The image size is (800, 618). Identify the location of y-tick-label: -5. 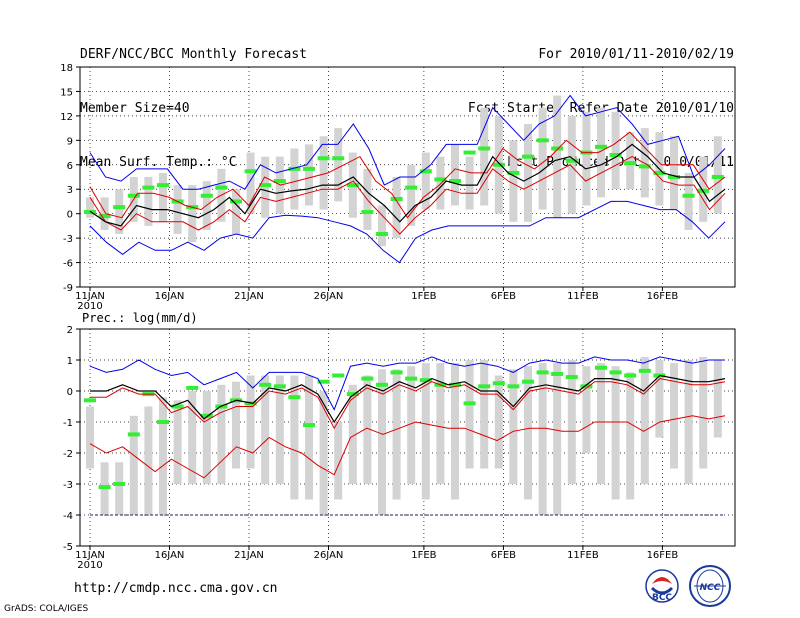
(68, 547).